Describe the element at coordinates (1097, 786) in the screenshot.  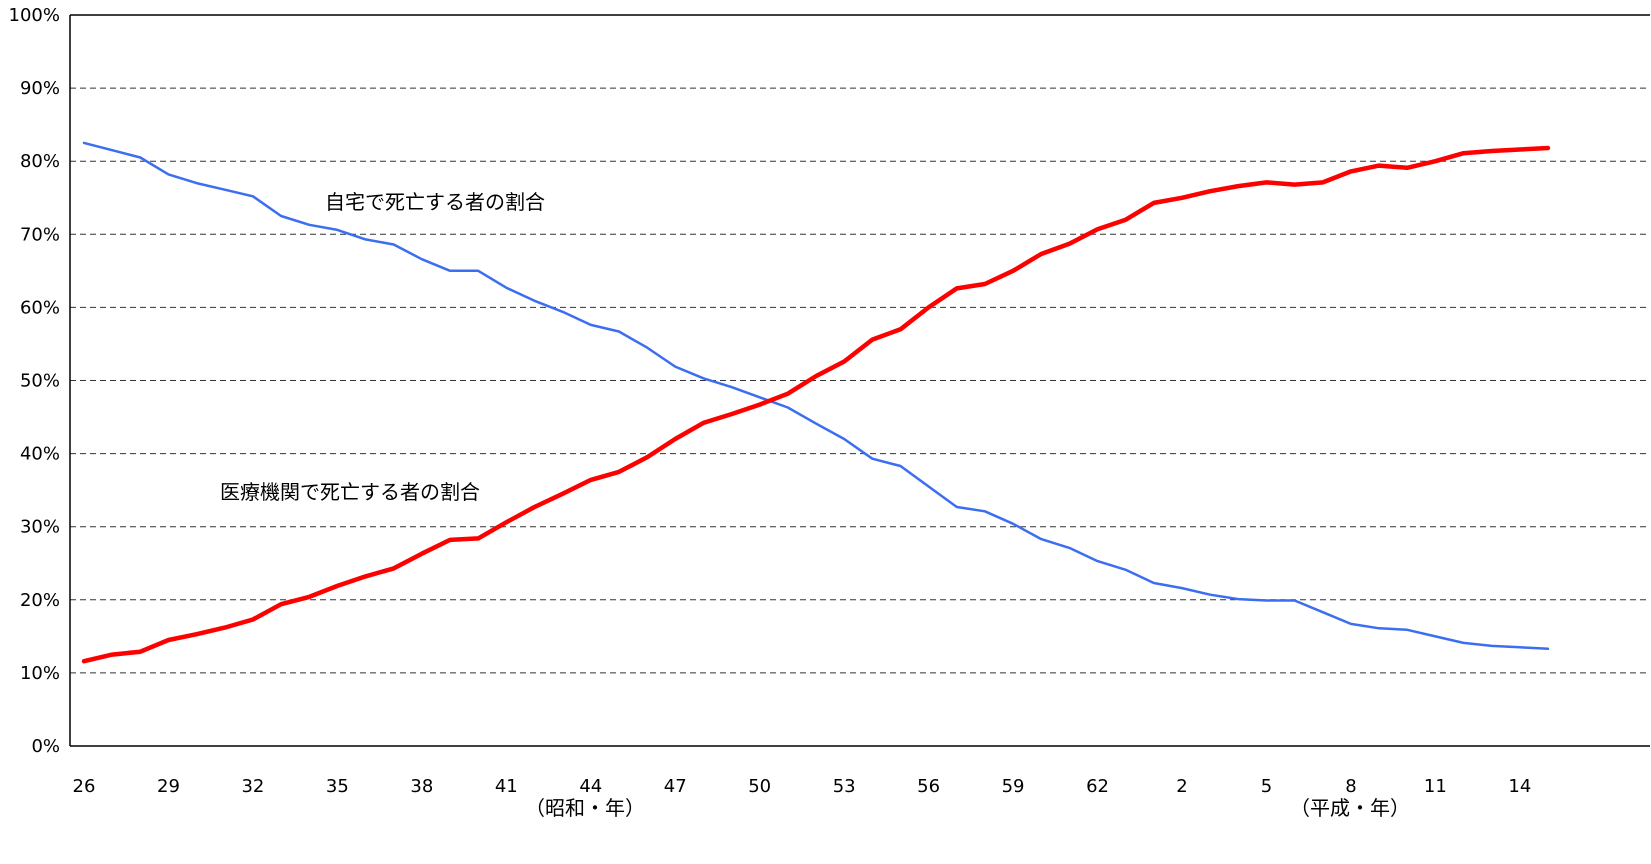
I see `x-tick-label: 62` at that location.